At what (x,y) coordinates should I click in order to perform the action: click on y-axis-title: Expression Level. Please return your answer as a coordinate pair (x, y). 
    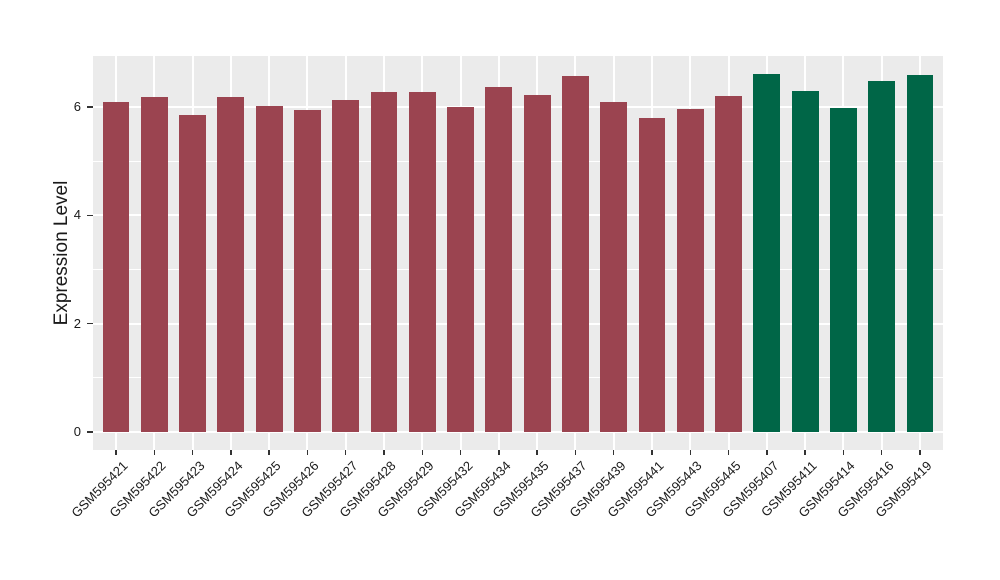
    Looking at the image, I should click on (61, 253).